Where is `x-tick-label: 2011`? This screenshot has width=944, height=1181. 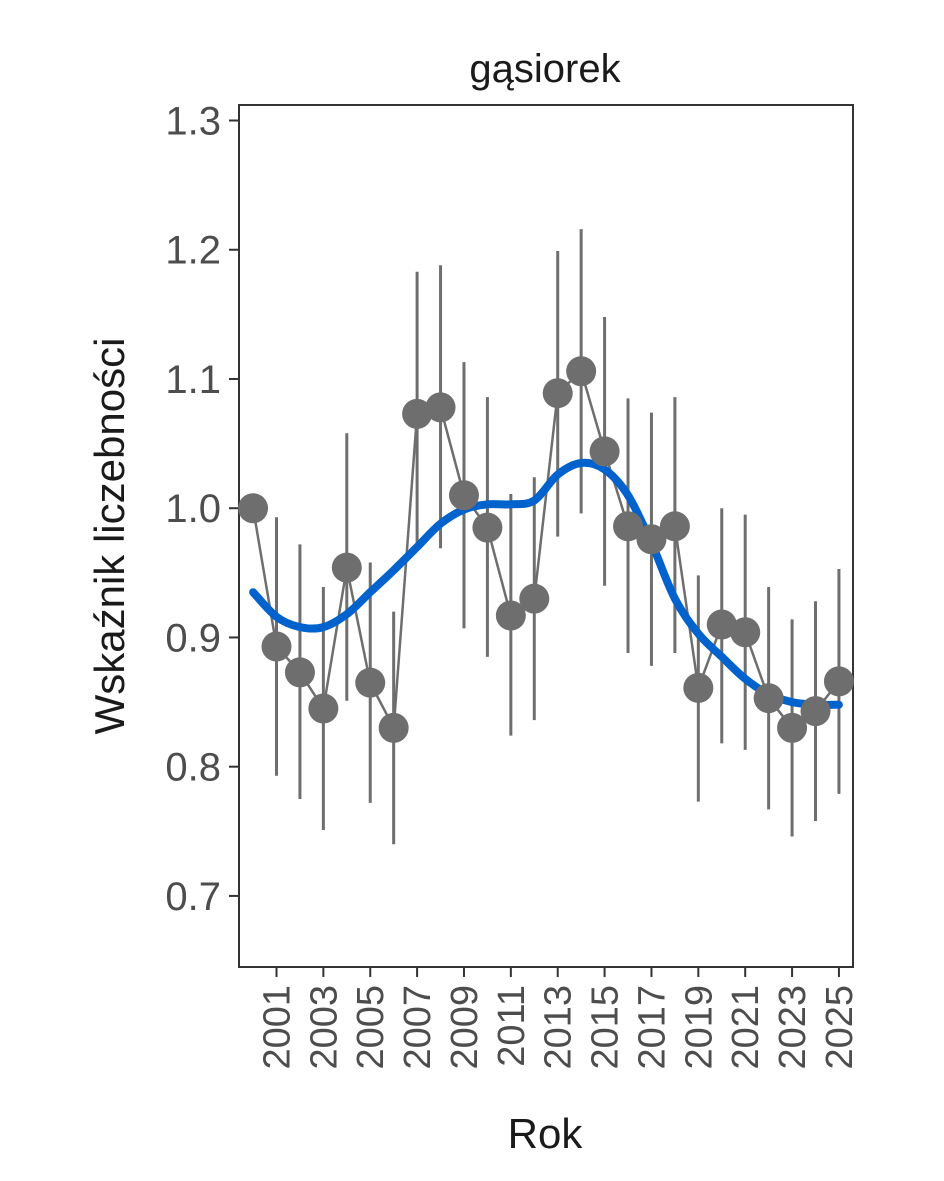
x-tick-label: 2011 is located at coordinates (512, 1026).